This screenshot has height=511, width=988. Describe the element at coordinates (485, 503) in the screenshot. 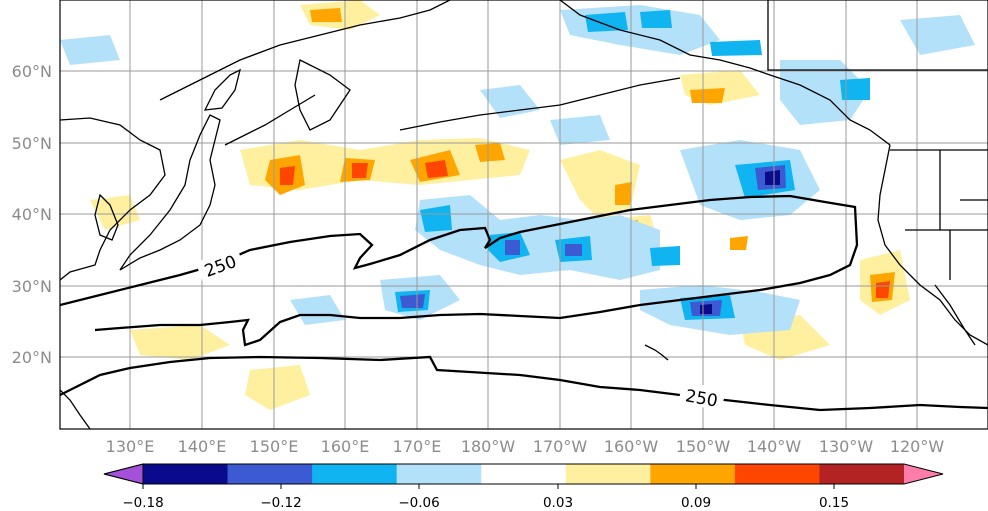

I see `colorbar-labels: −0.18 −0.12 −0.06 0.03 0.09 0.15` at that location.